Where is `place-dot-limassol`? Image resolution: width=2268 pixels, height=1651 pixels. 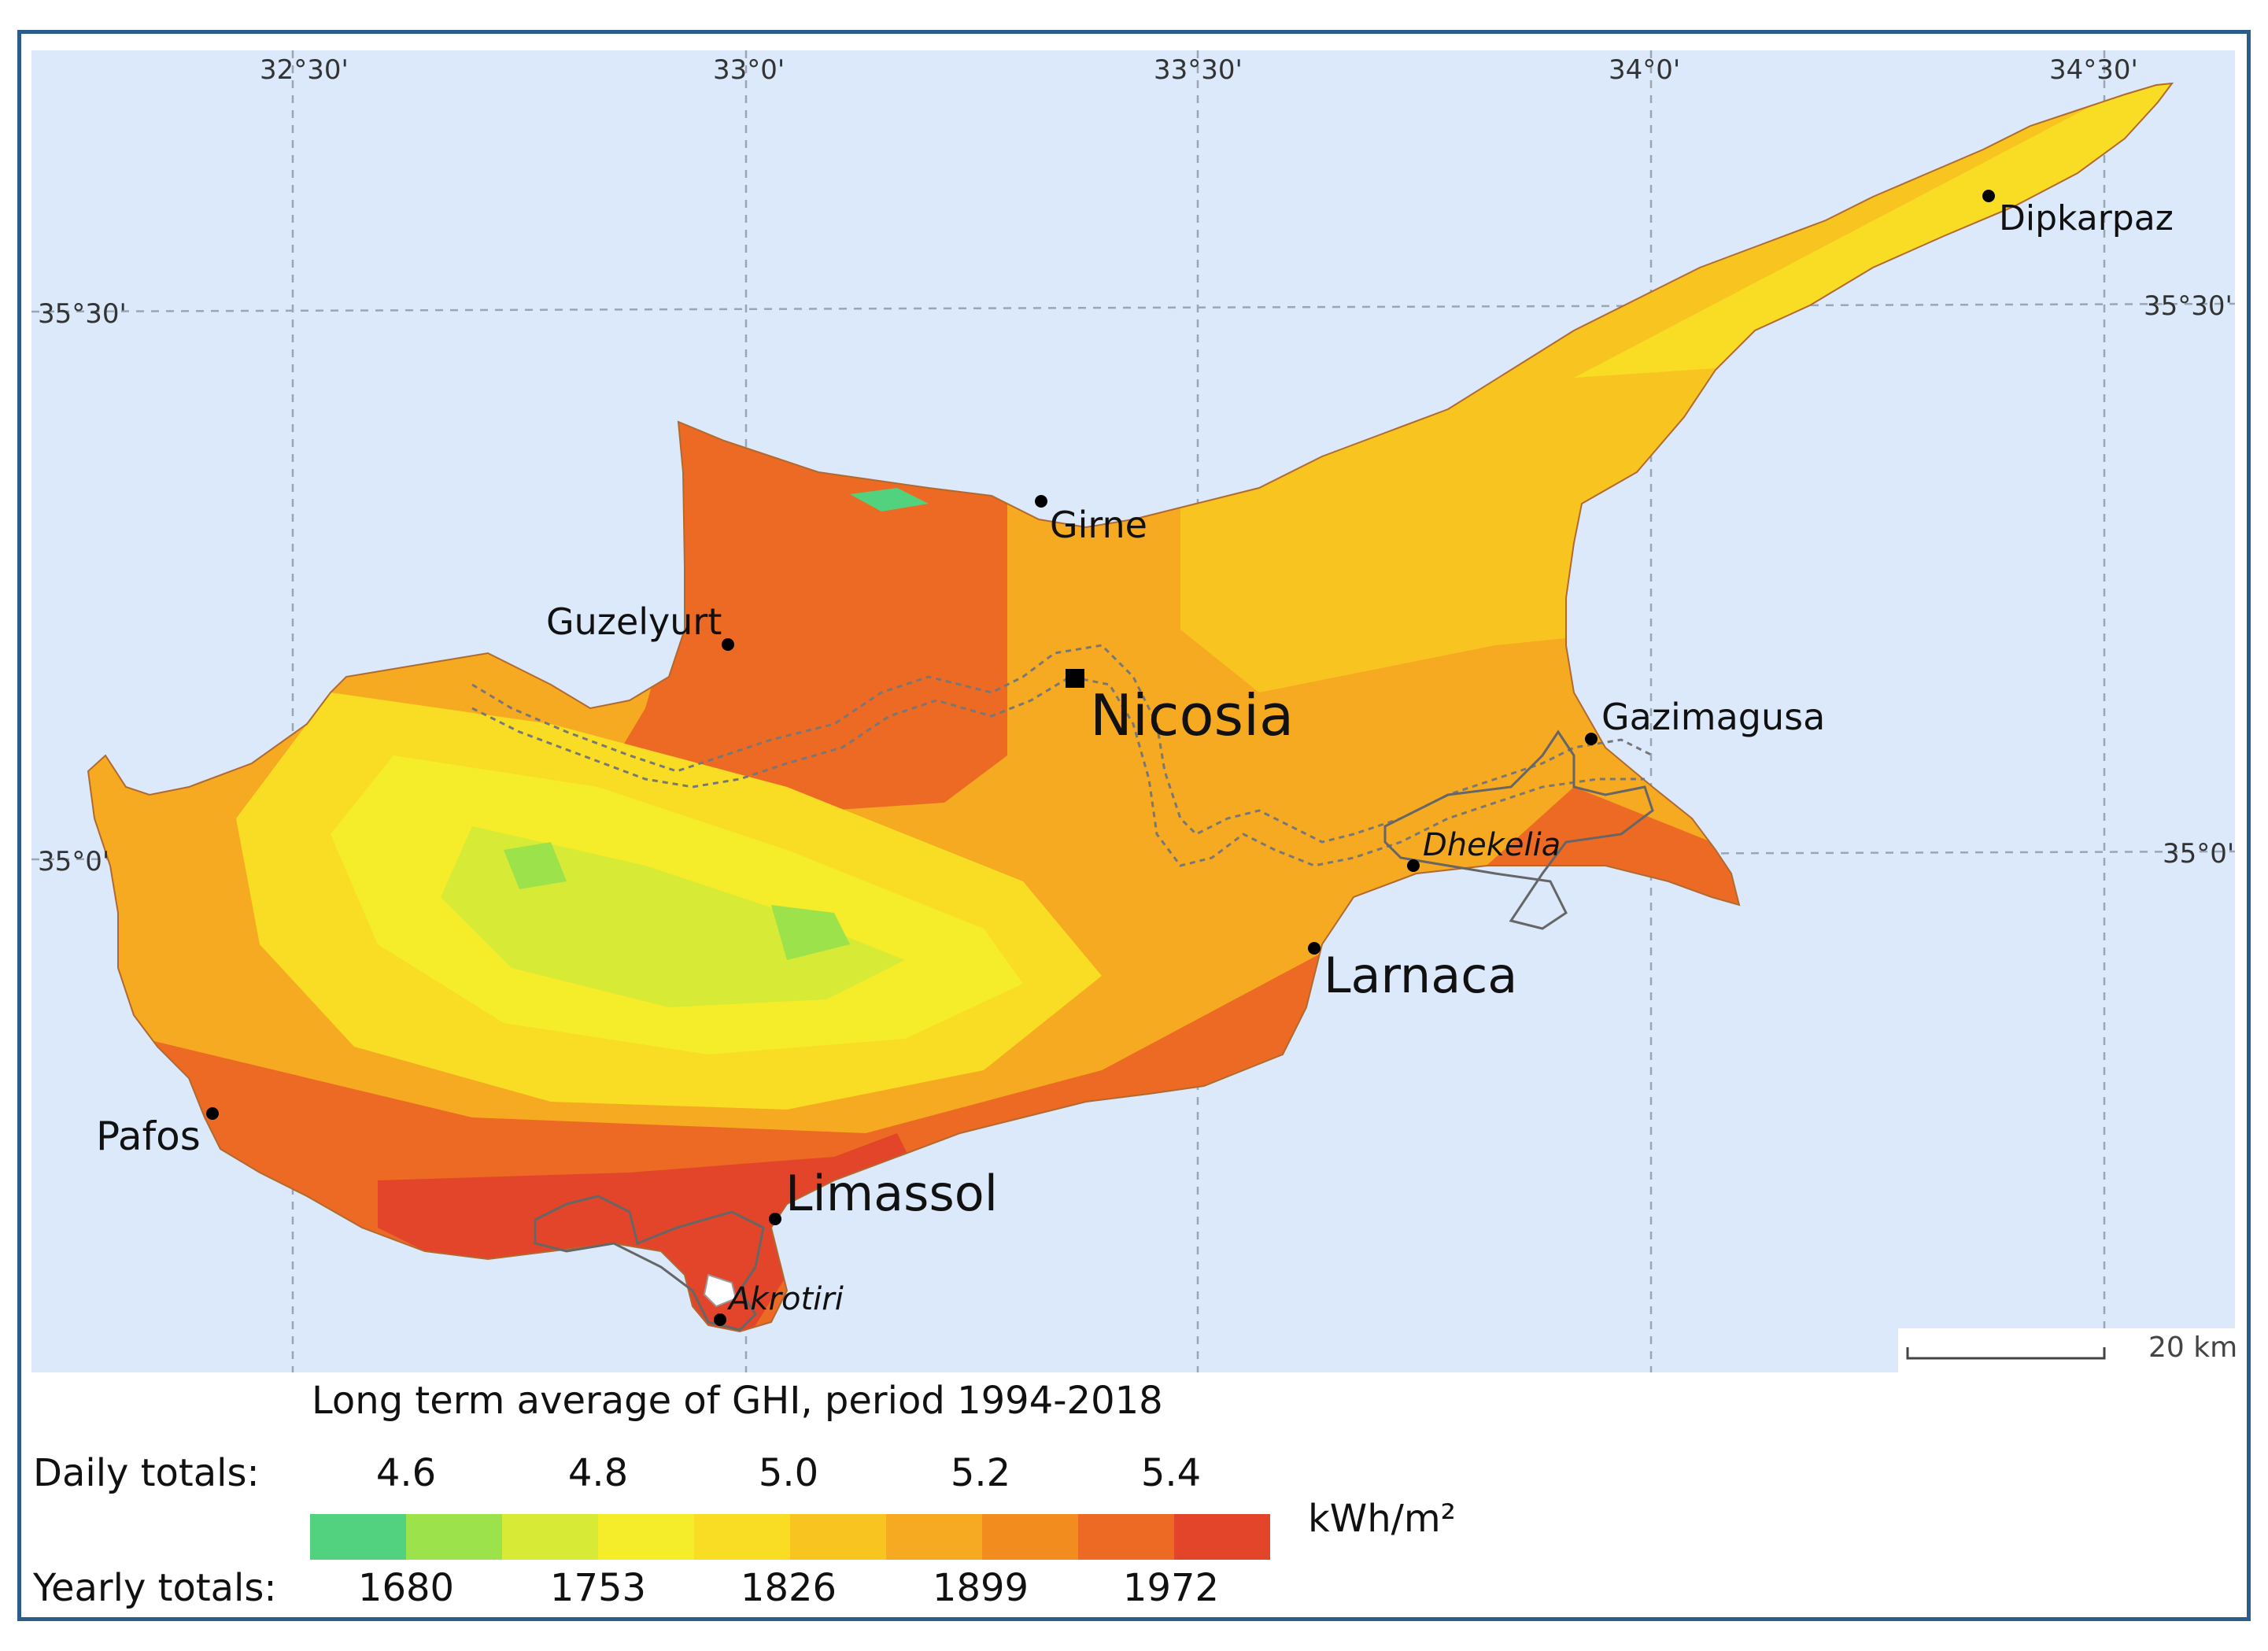 place-dot-limassol is located at coordinates (775, 1219).